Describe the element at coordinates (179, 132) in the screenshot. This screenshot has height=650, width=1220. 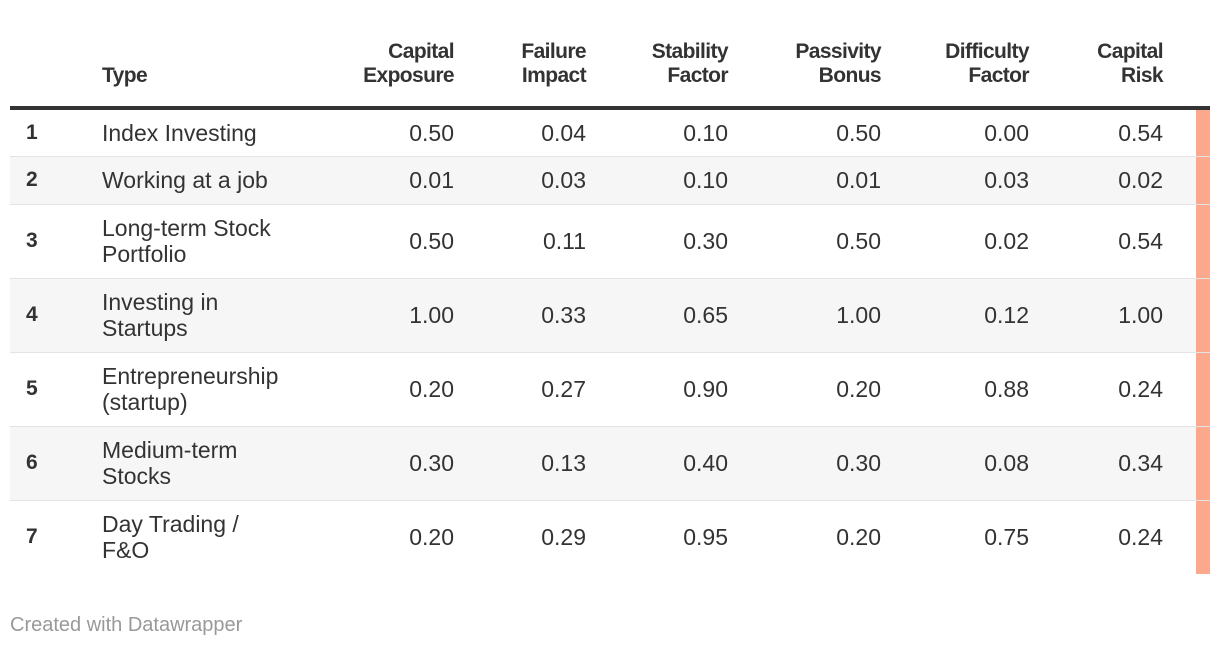
I see `row-type-line: Index Investing` at that location.